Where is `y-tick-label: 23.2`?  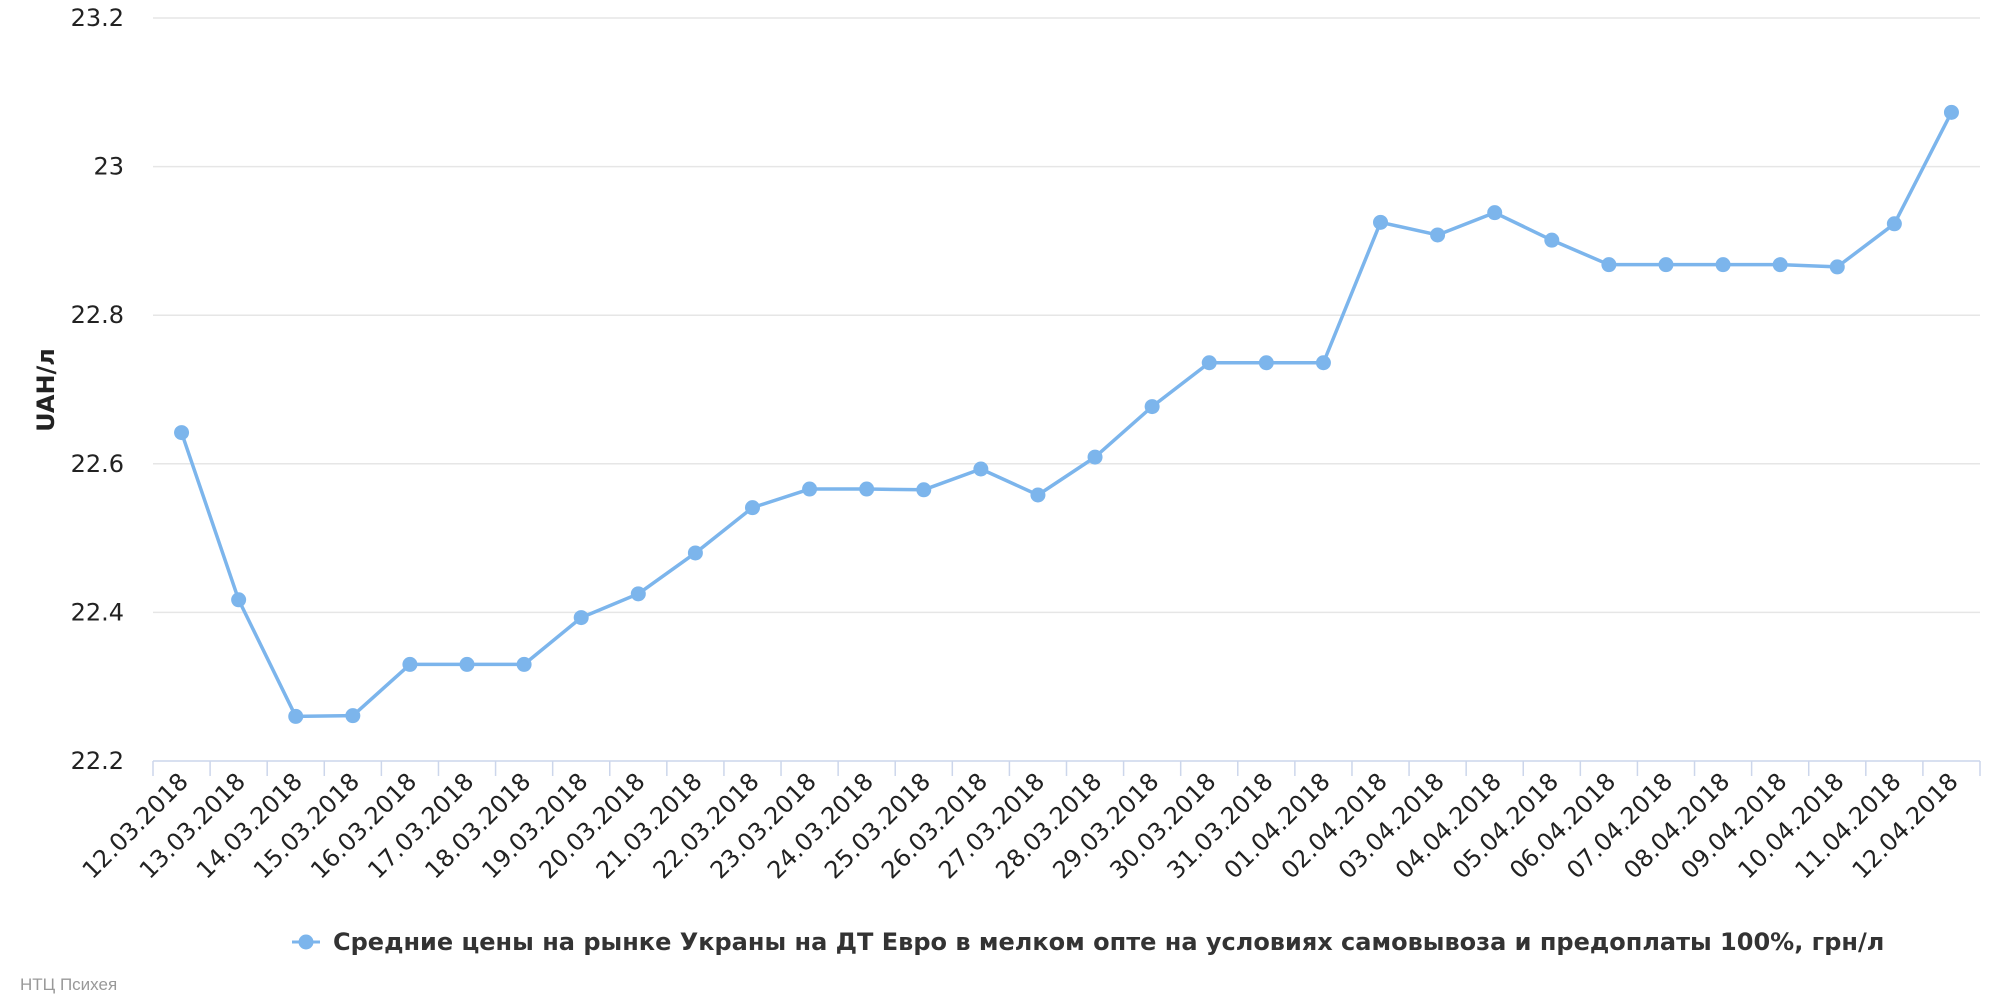
y-tick-label: 23.2 is located at coordinates (97, 18).